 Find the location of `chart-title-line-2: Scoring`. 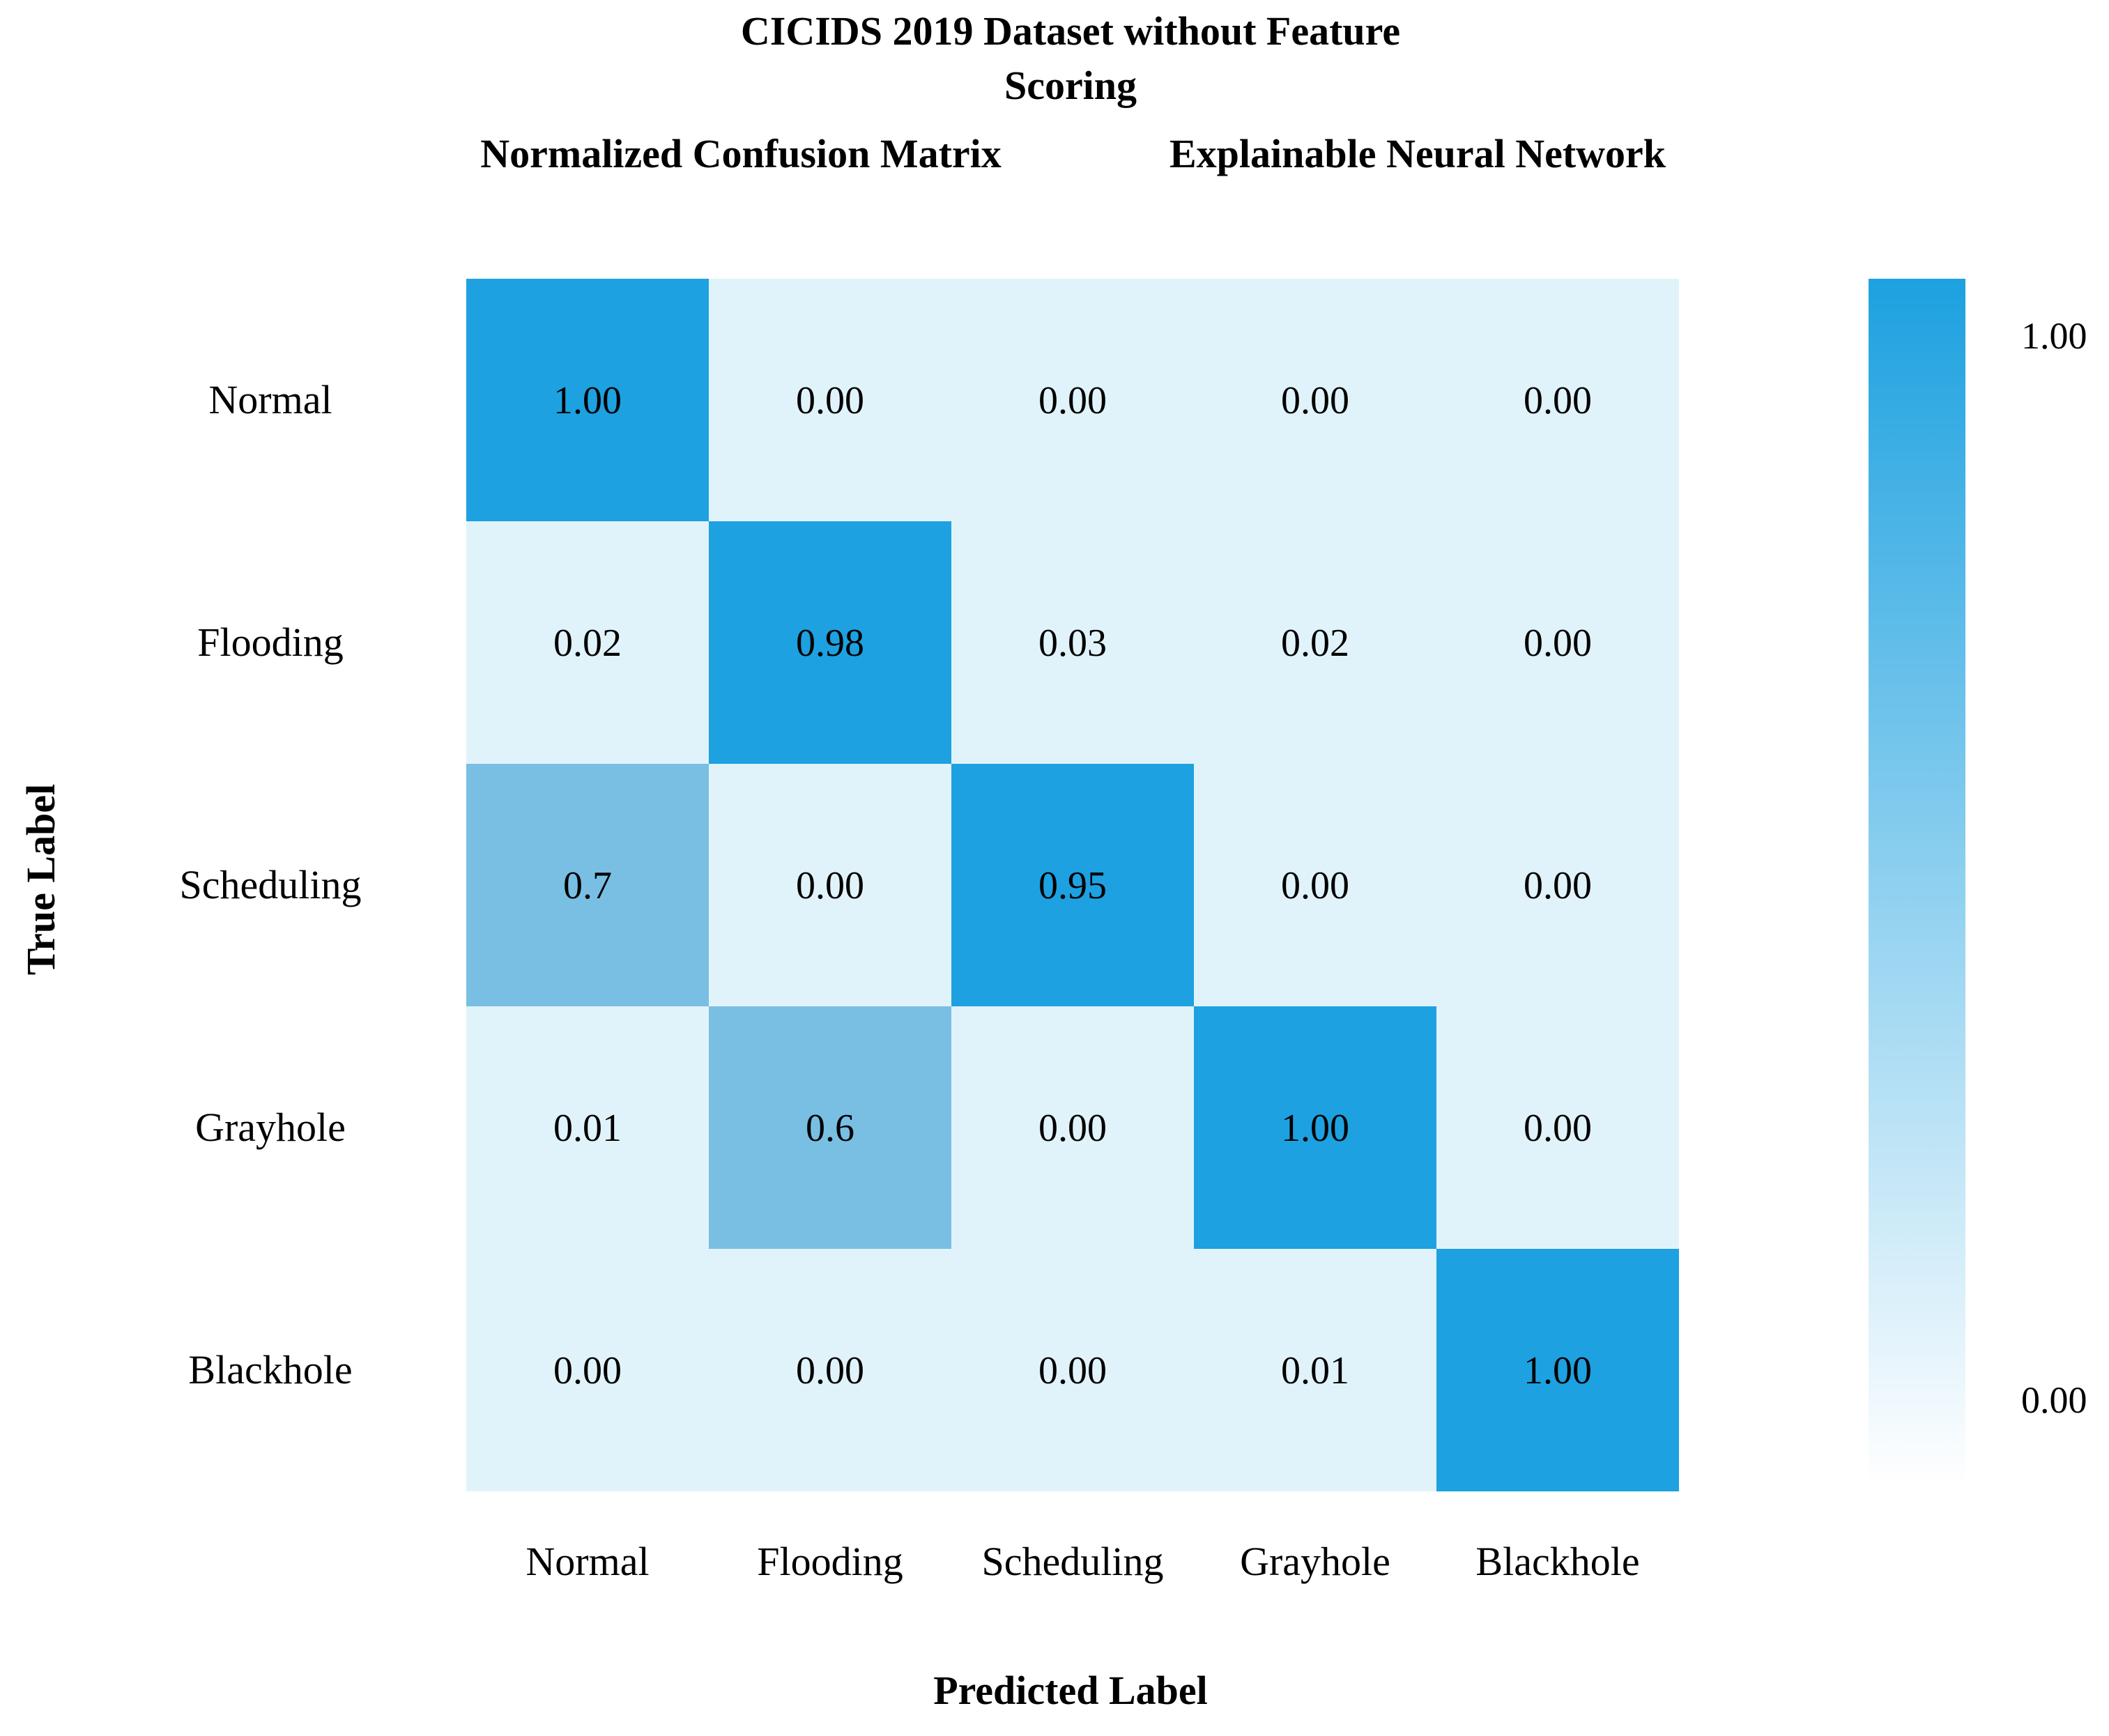

chart-title-line-2: Scoring is located at coordinates (1070, 85).